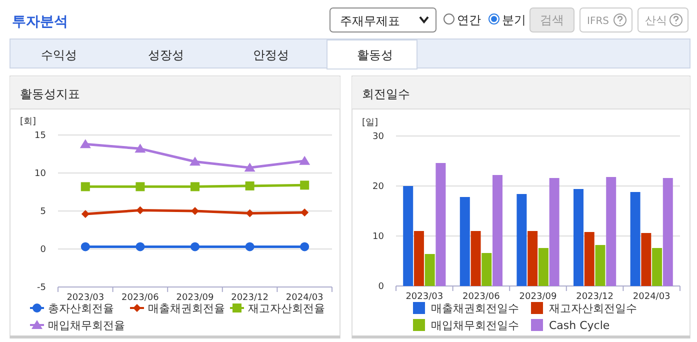  What do you see at coordinates (186, 308) in the screenshot?
I see `legend-label: 매출채권회전율` at bounding box center [186, 308].